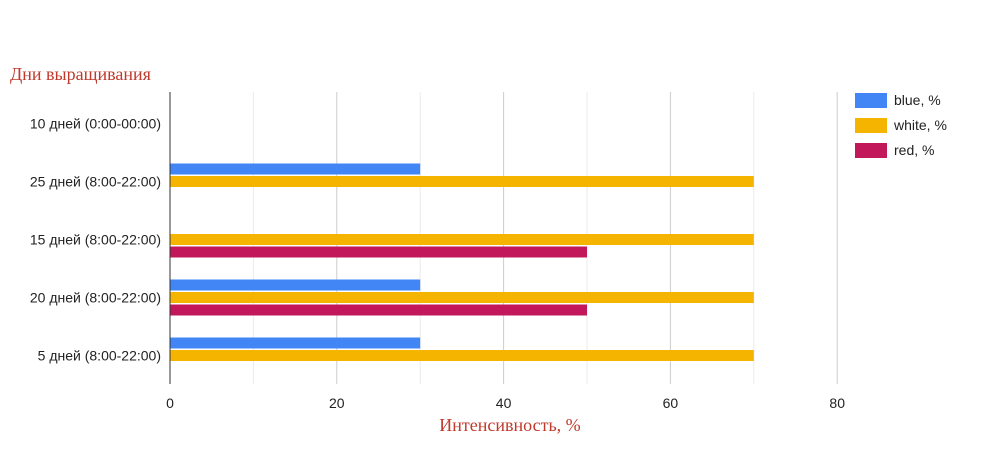  I want to click on legend-label: blue, %, so click(917, 100).